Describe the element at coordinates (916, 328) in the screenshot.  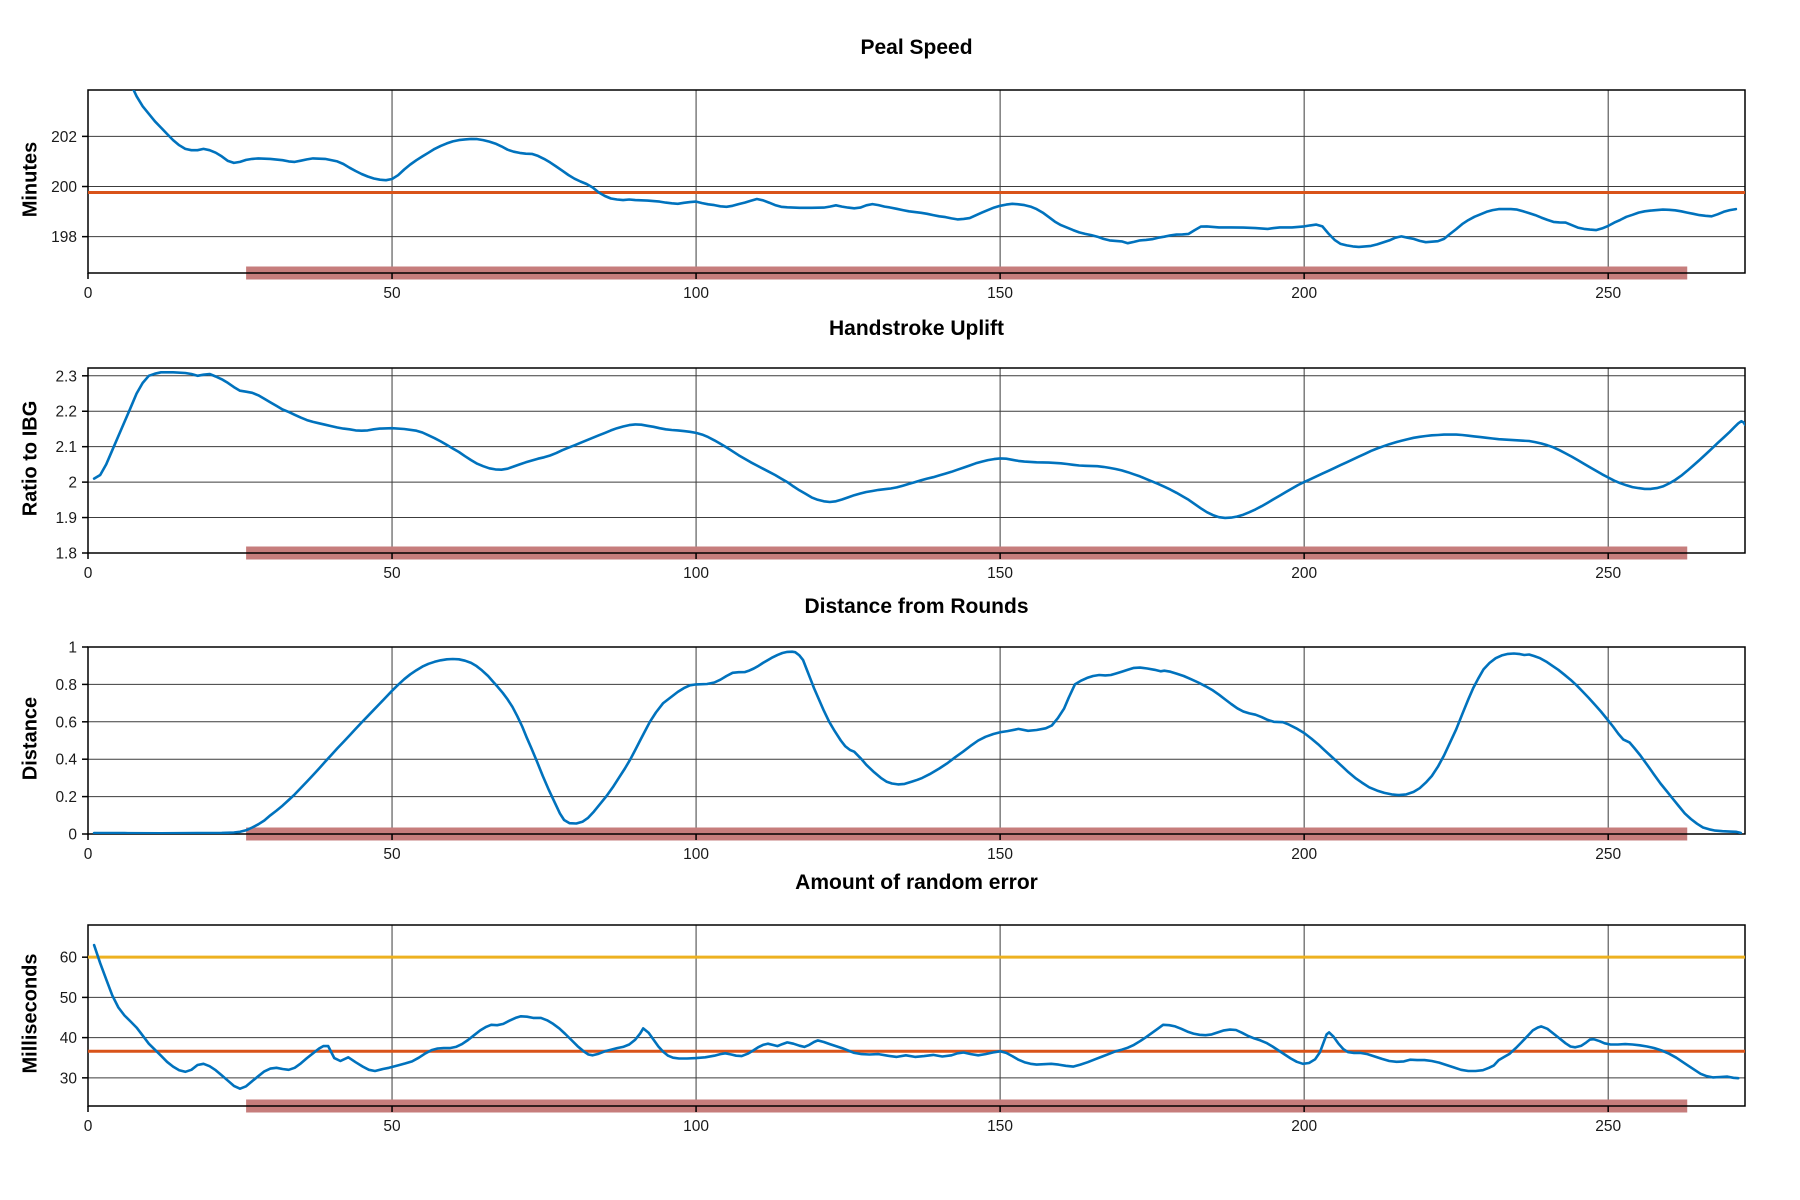
I see `chart-2-title: Handstroke Uplift` at that location.